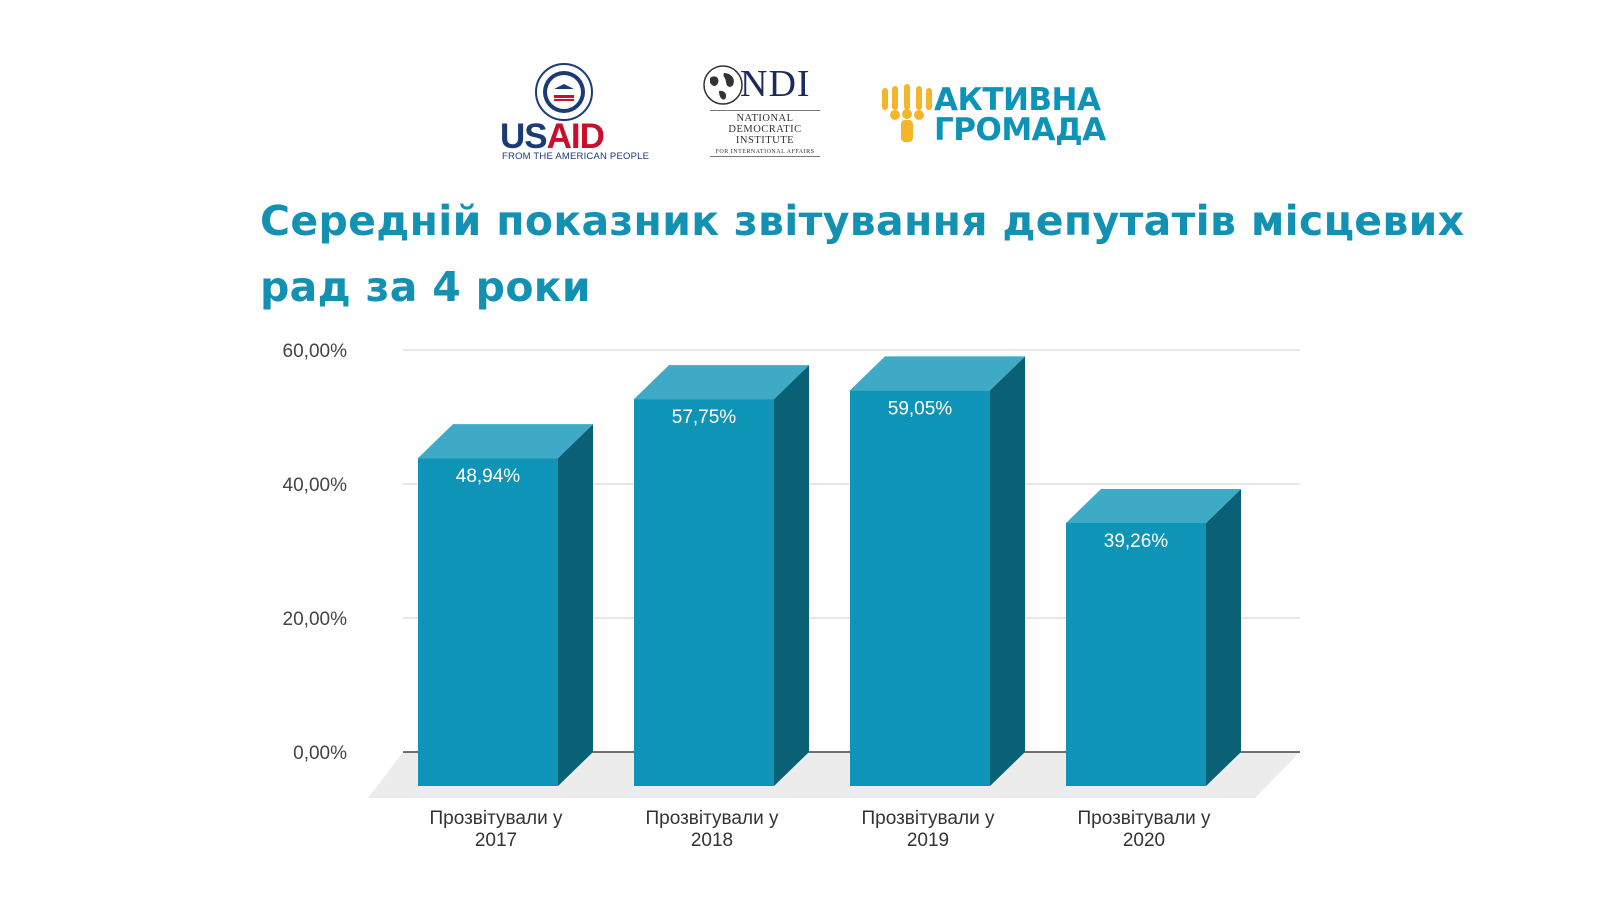  What do you see at coordinates (704, 417) in the screenshot?
I see `data-label: 57,75%` at bounding box center [704, 417].